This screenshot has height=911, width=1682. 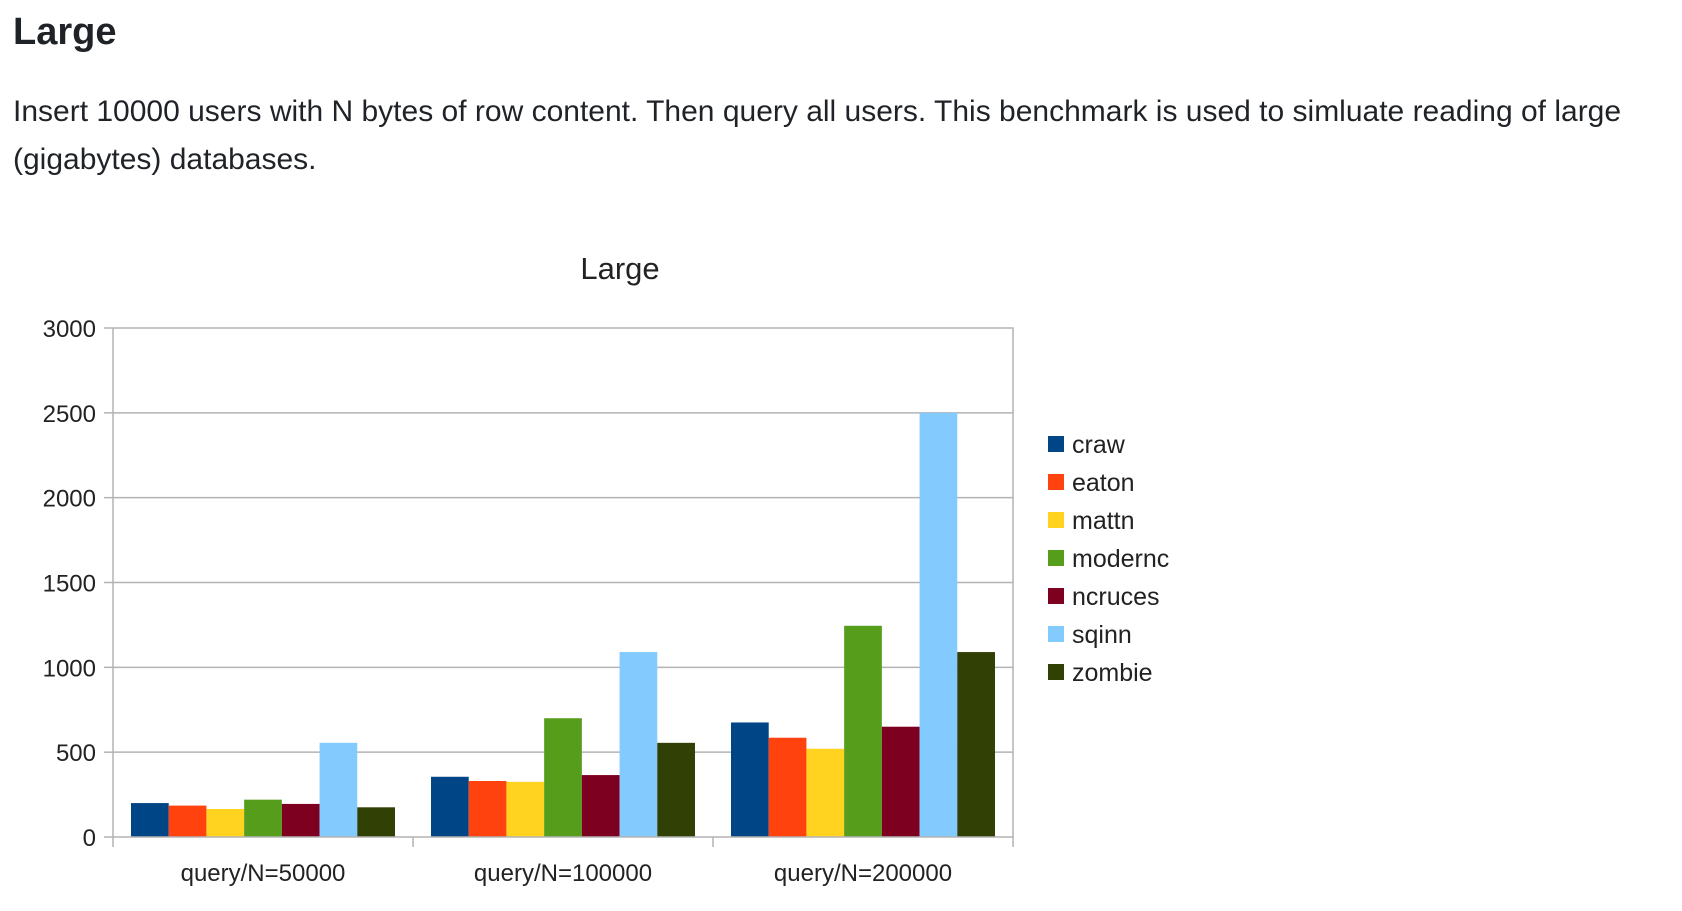 I want to click on legend-label-eaton: eaton, so click(x=1103, y=483).